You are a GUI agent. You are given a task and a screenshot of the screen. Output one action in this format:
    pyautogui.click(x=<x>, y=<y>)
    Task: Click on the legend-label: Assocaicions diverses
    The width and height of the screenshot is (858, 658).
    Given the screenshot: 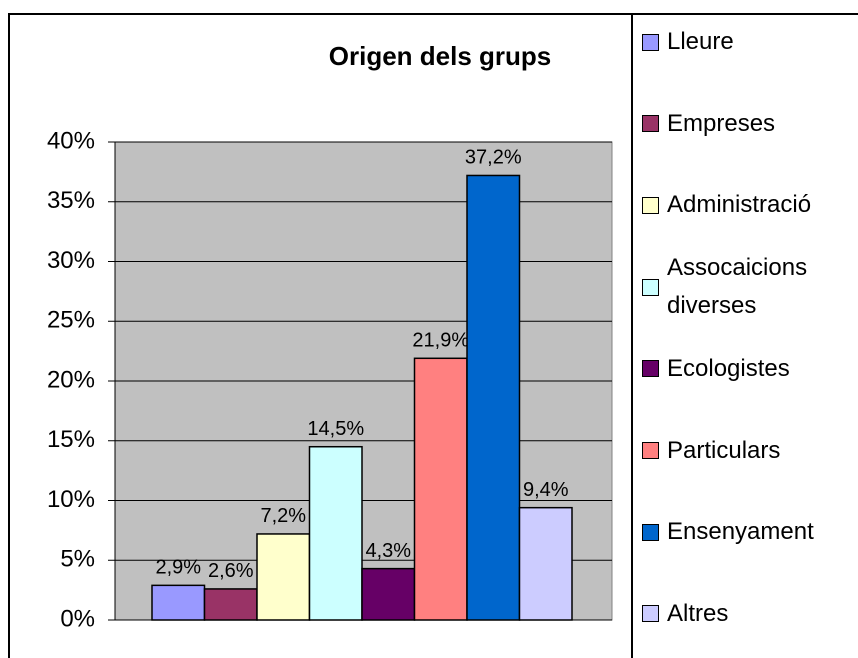 What is the action you would take?
    pyautogui.click(x=737, y=287)
    